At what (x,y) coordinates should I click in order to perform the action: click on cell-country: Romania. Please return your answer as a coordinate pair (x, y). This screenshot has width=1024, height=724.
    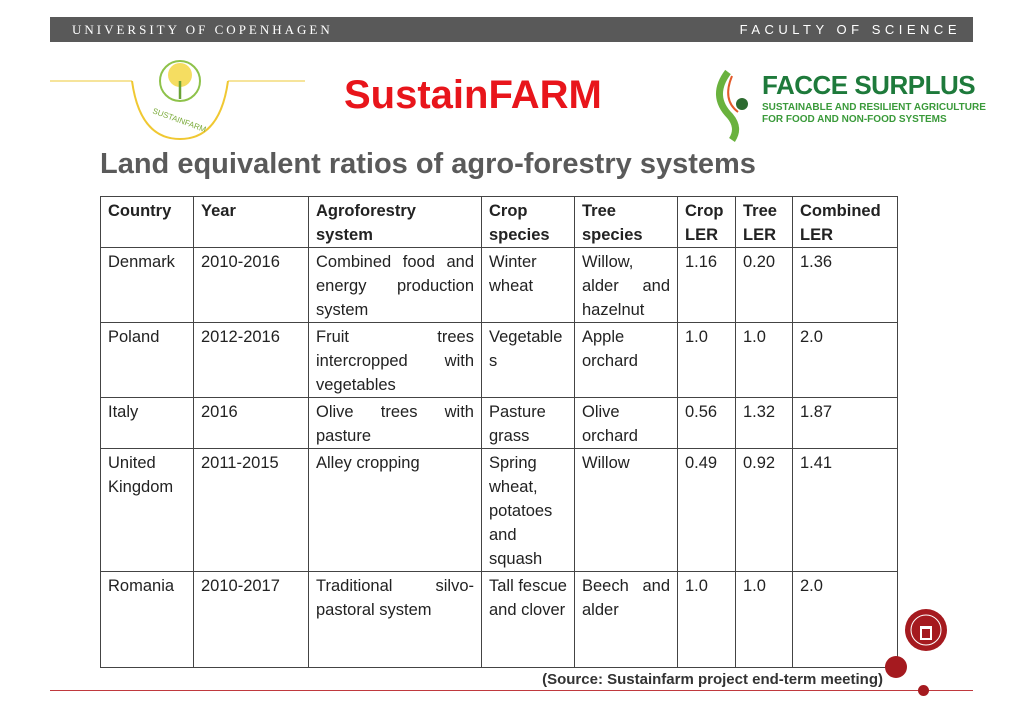
    Looking at the image, I should click on (147, 619).